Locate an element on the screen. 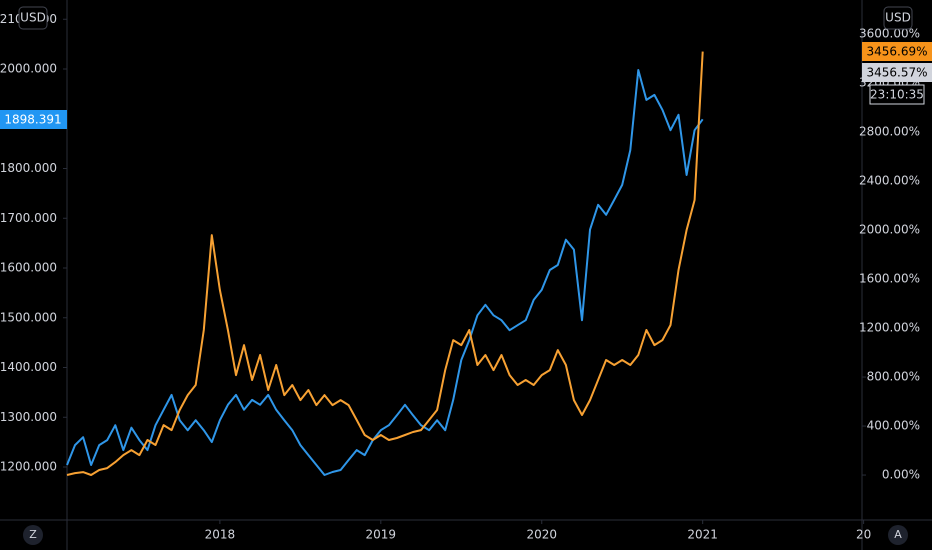 Image resolution: width=932 pixels, height=550 pixels. y-tick-label: 1700.000 is located at coordinates (28, 218).